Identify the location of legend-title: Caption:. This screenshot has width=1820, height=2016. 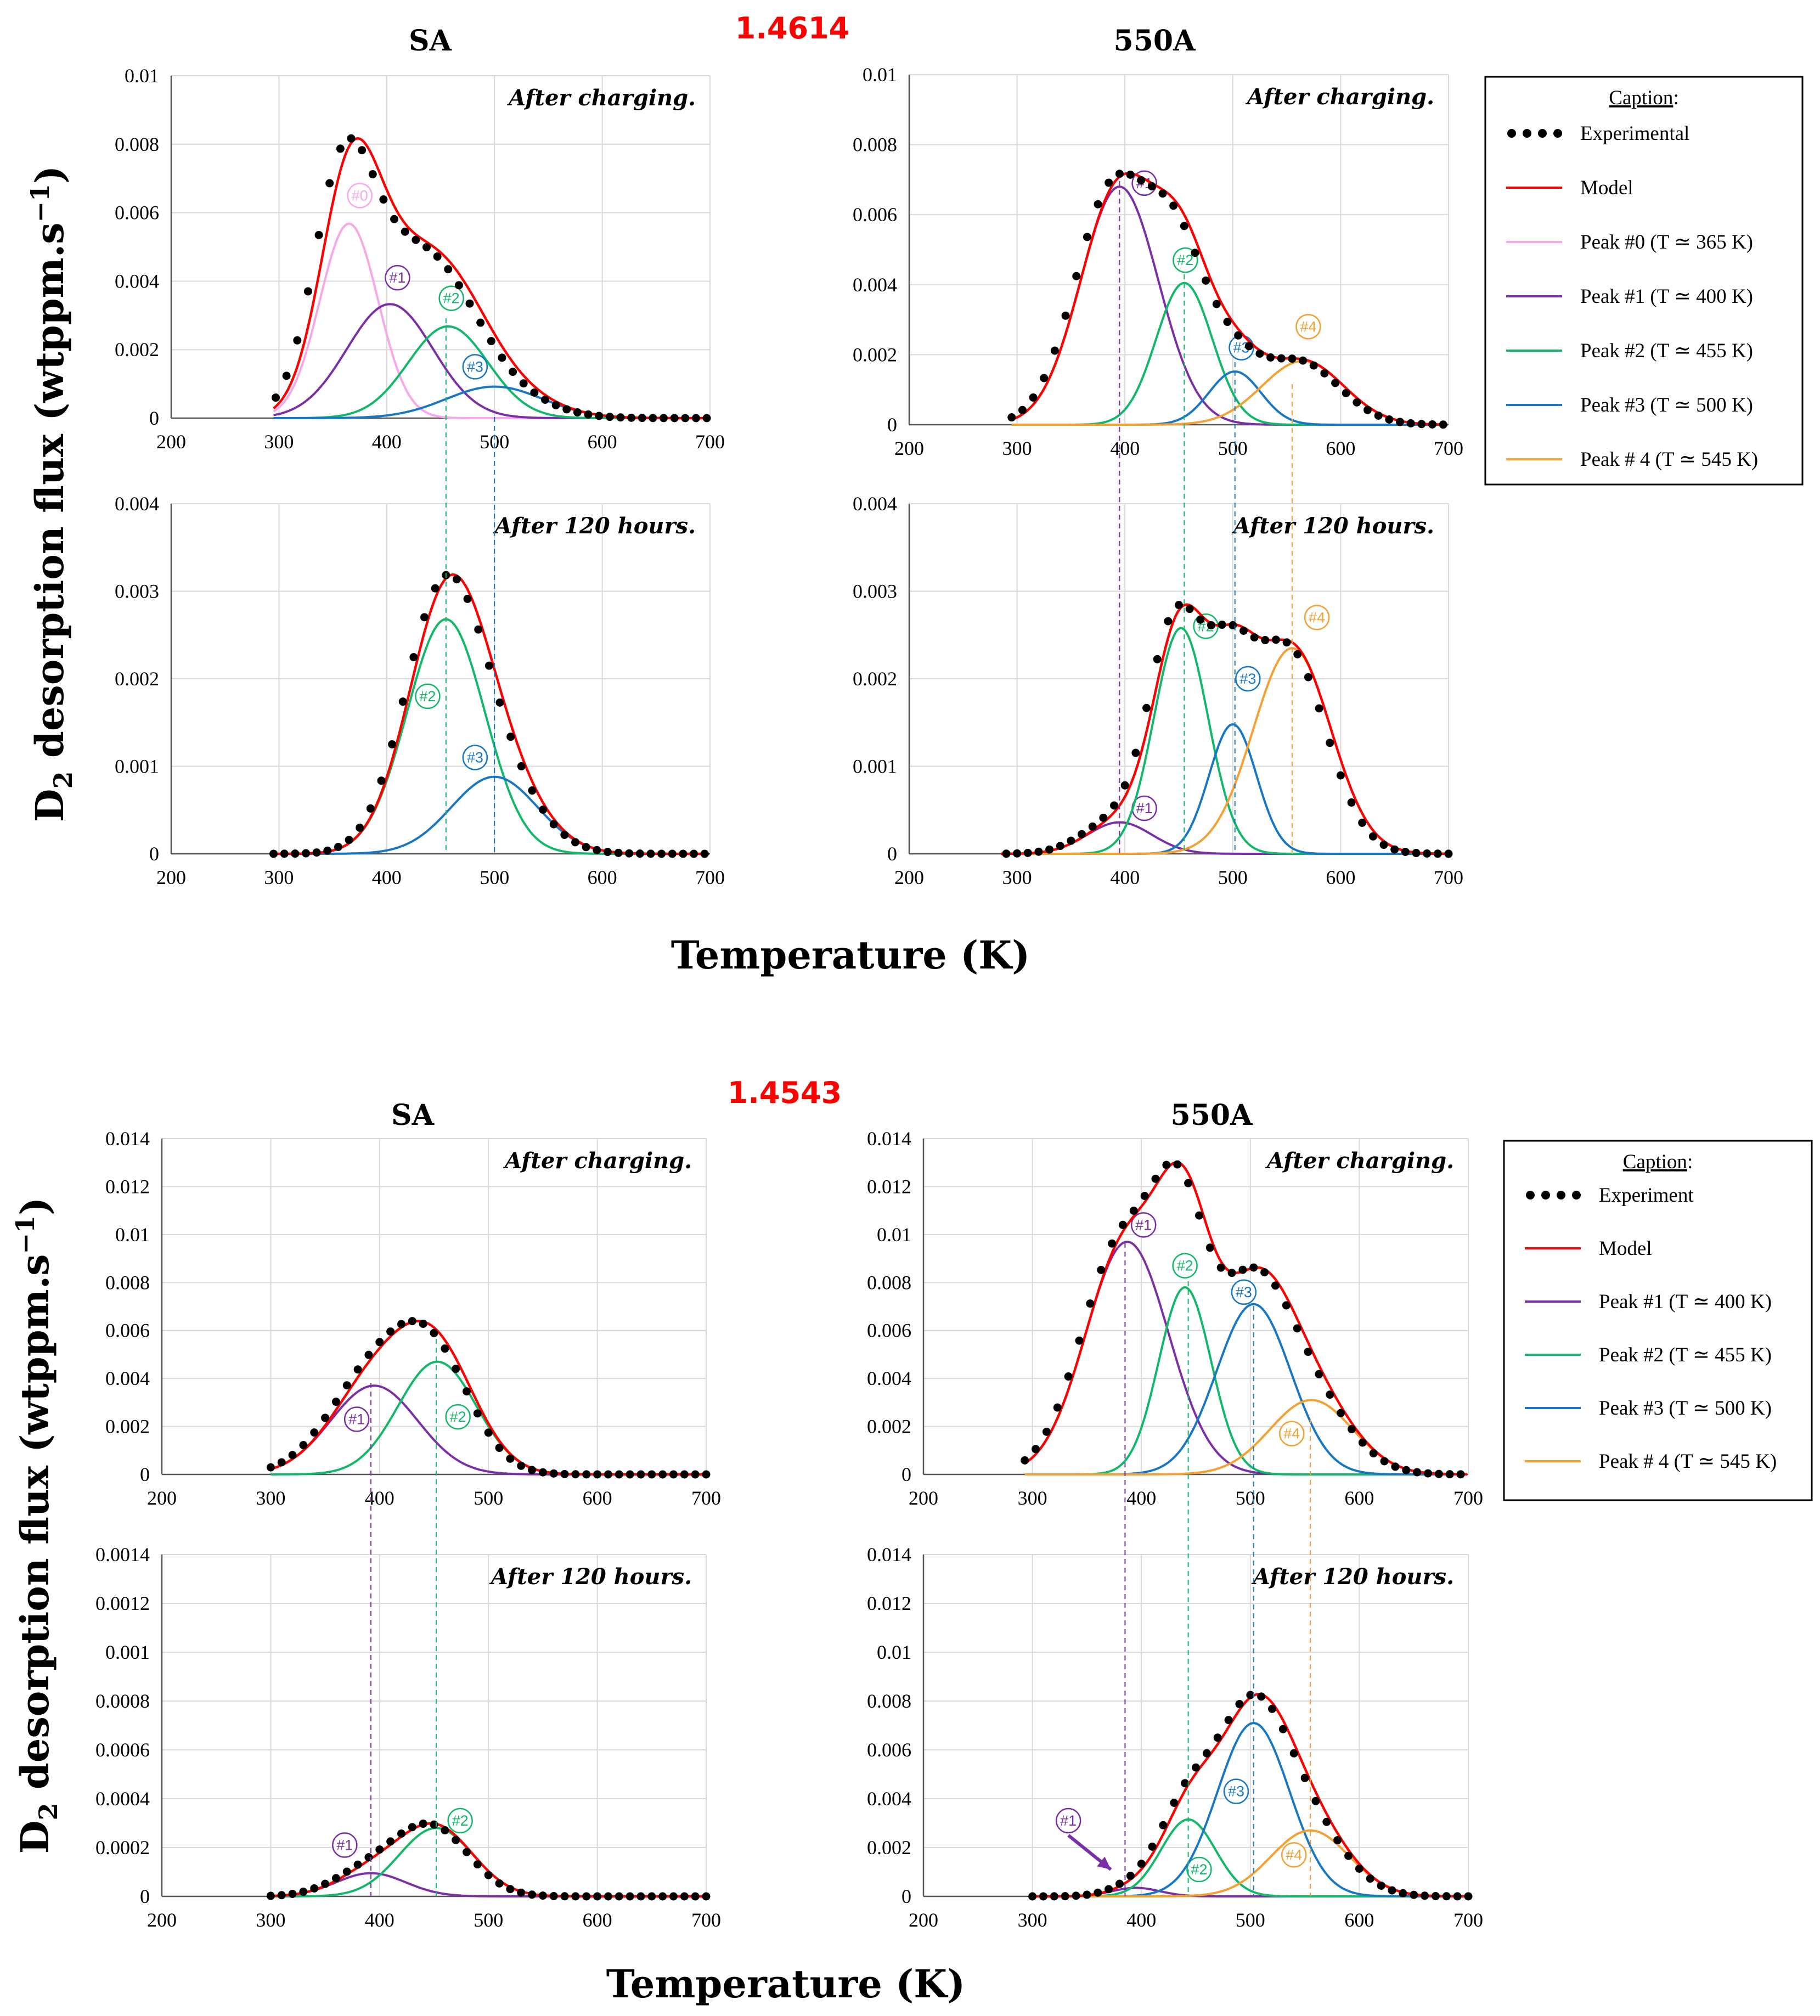
(1658, 1162).